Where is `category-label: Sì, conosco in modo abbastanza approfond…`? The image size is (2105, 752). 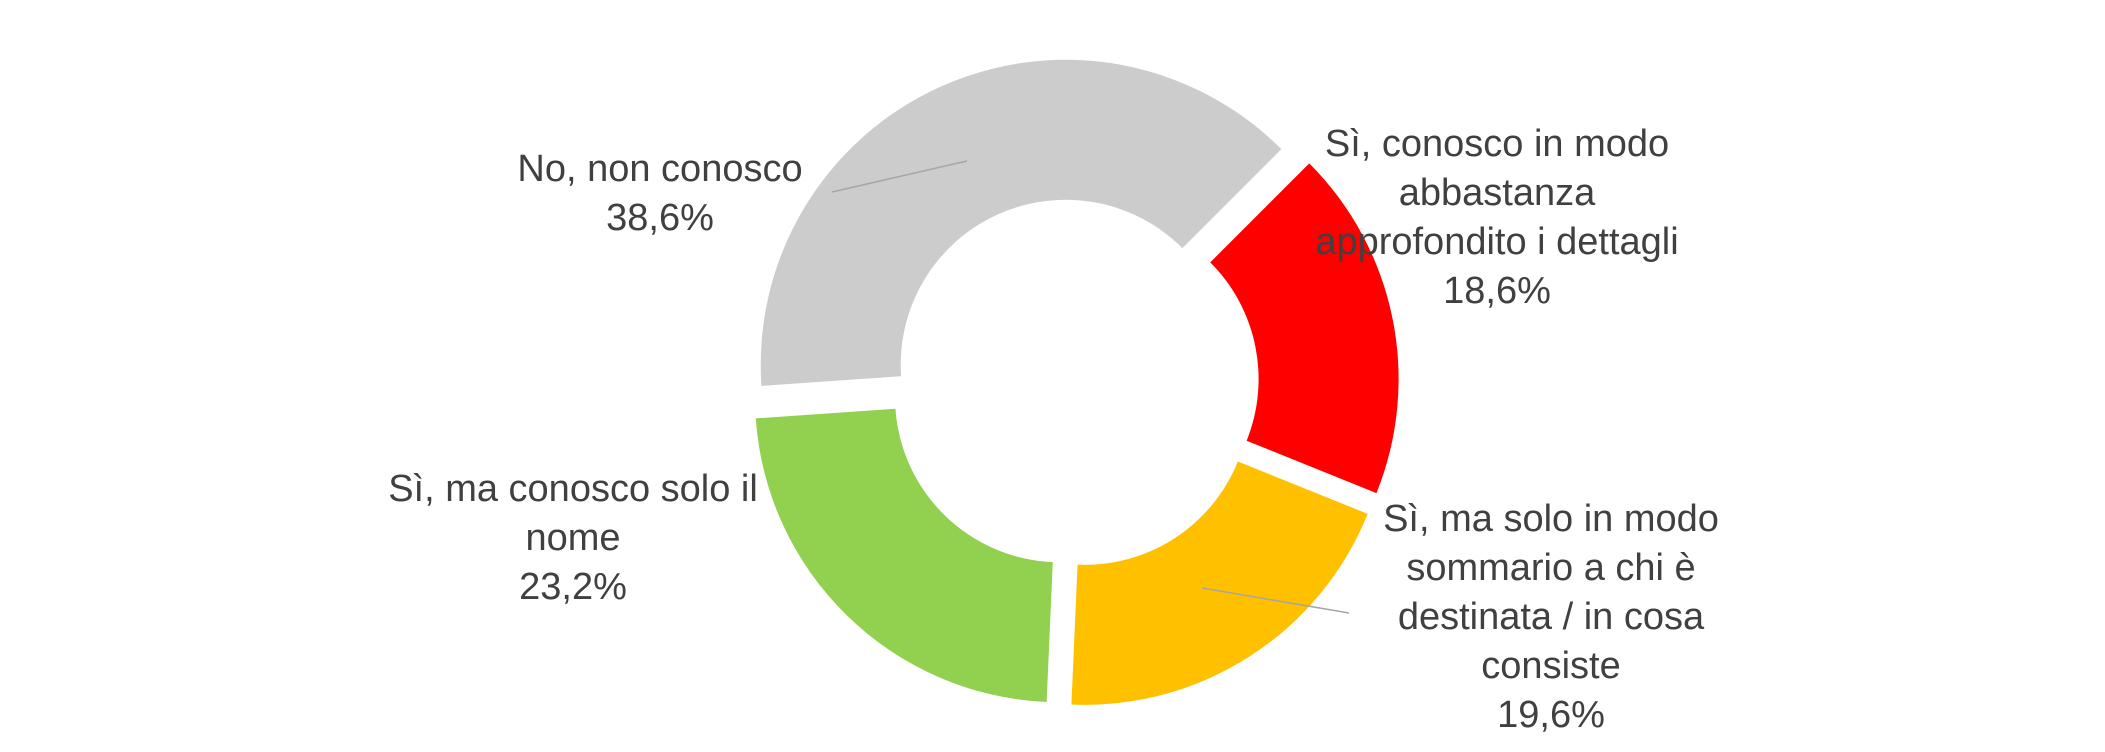
category-label: Sì, conosco in modo abbastanza approfond… is located at coordinates (1497, 193).